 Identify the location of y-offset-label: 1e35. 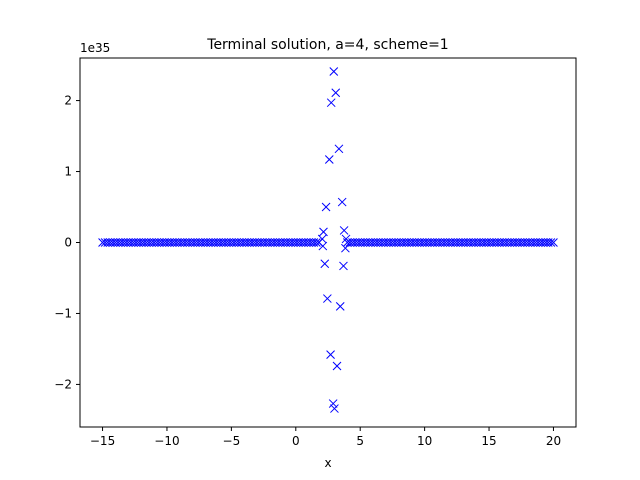
(95, 48).